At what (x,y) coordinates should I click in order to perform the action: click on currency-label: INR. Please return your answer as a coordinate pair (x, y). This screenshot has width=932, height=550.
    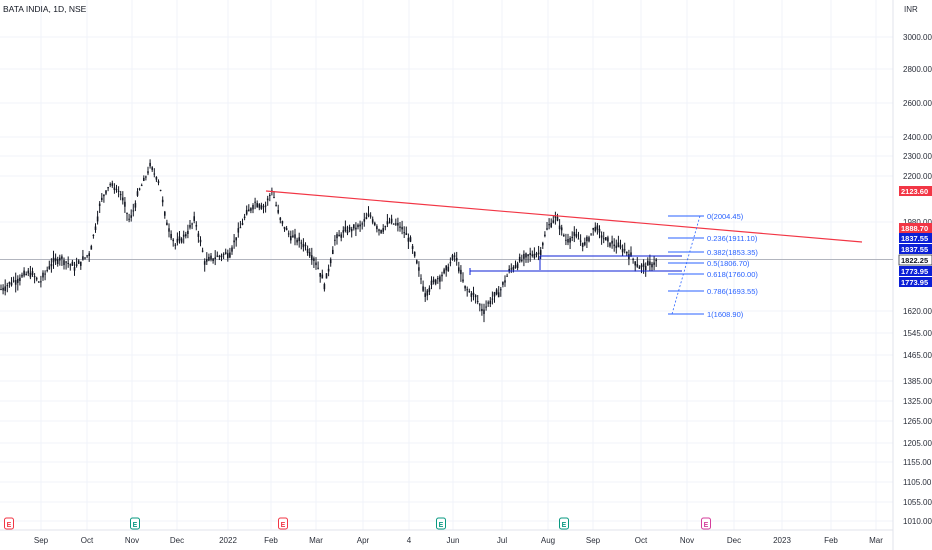
    Looking at the image, I should click on (911, 9).